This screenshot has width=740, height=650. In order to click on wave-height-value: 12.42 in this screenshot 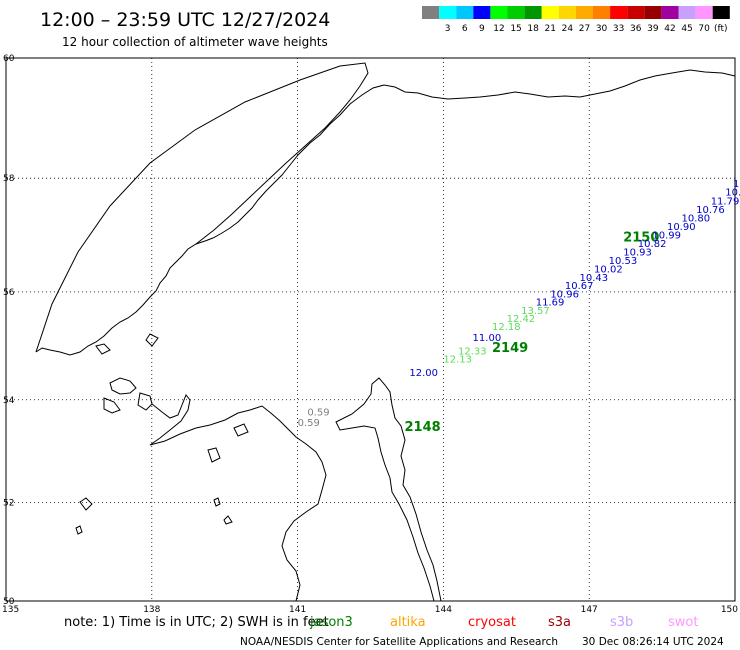, I will do `click(521, 319)`.